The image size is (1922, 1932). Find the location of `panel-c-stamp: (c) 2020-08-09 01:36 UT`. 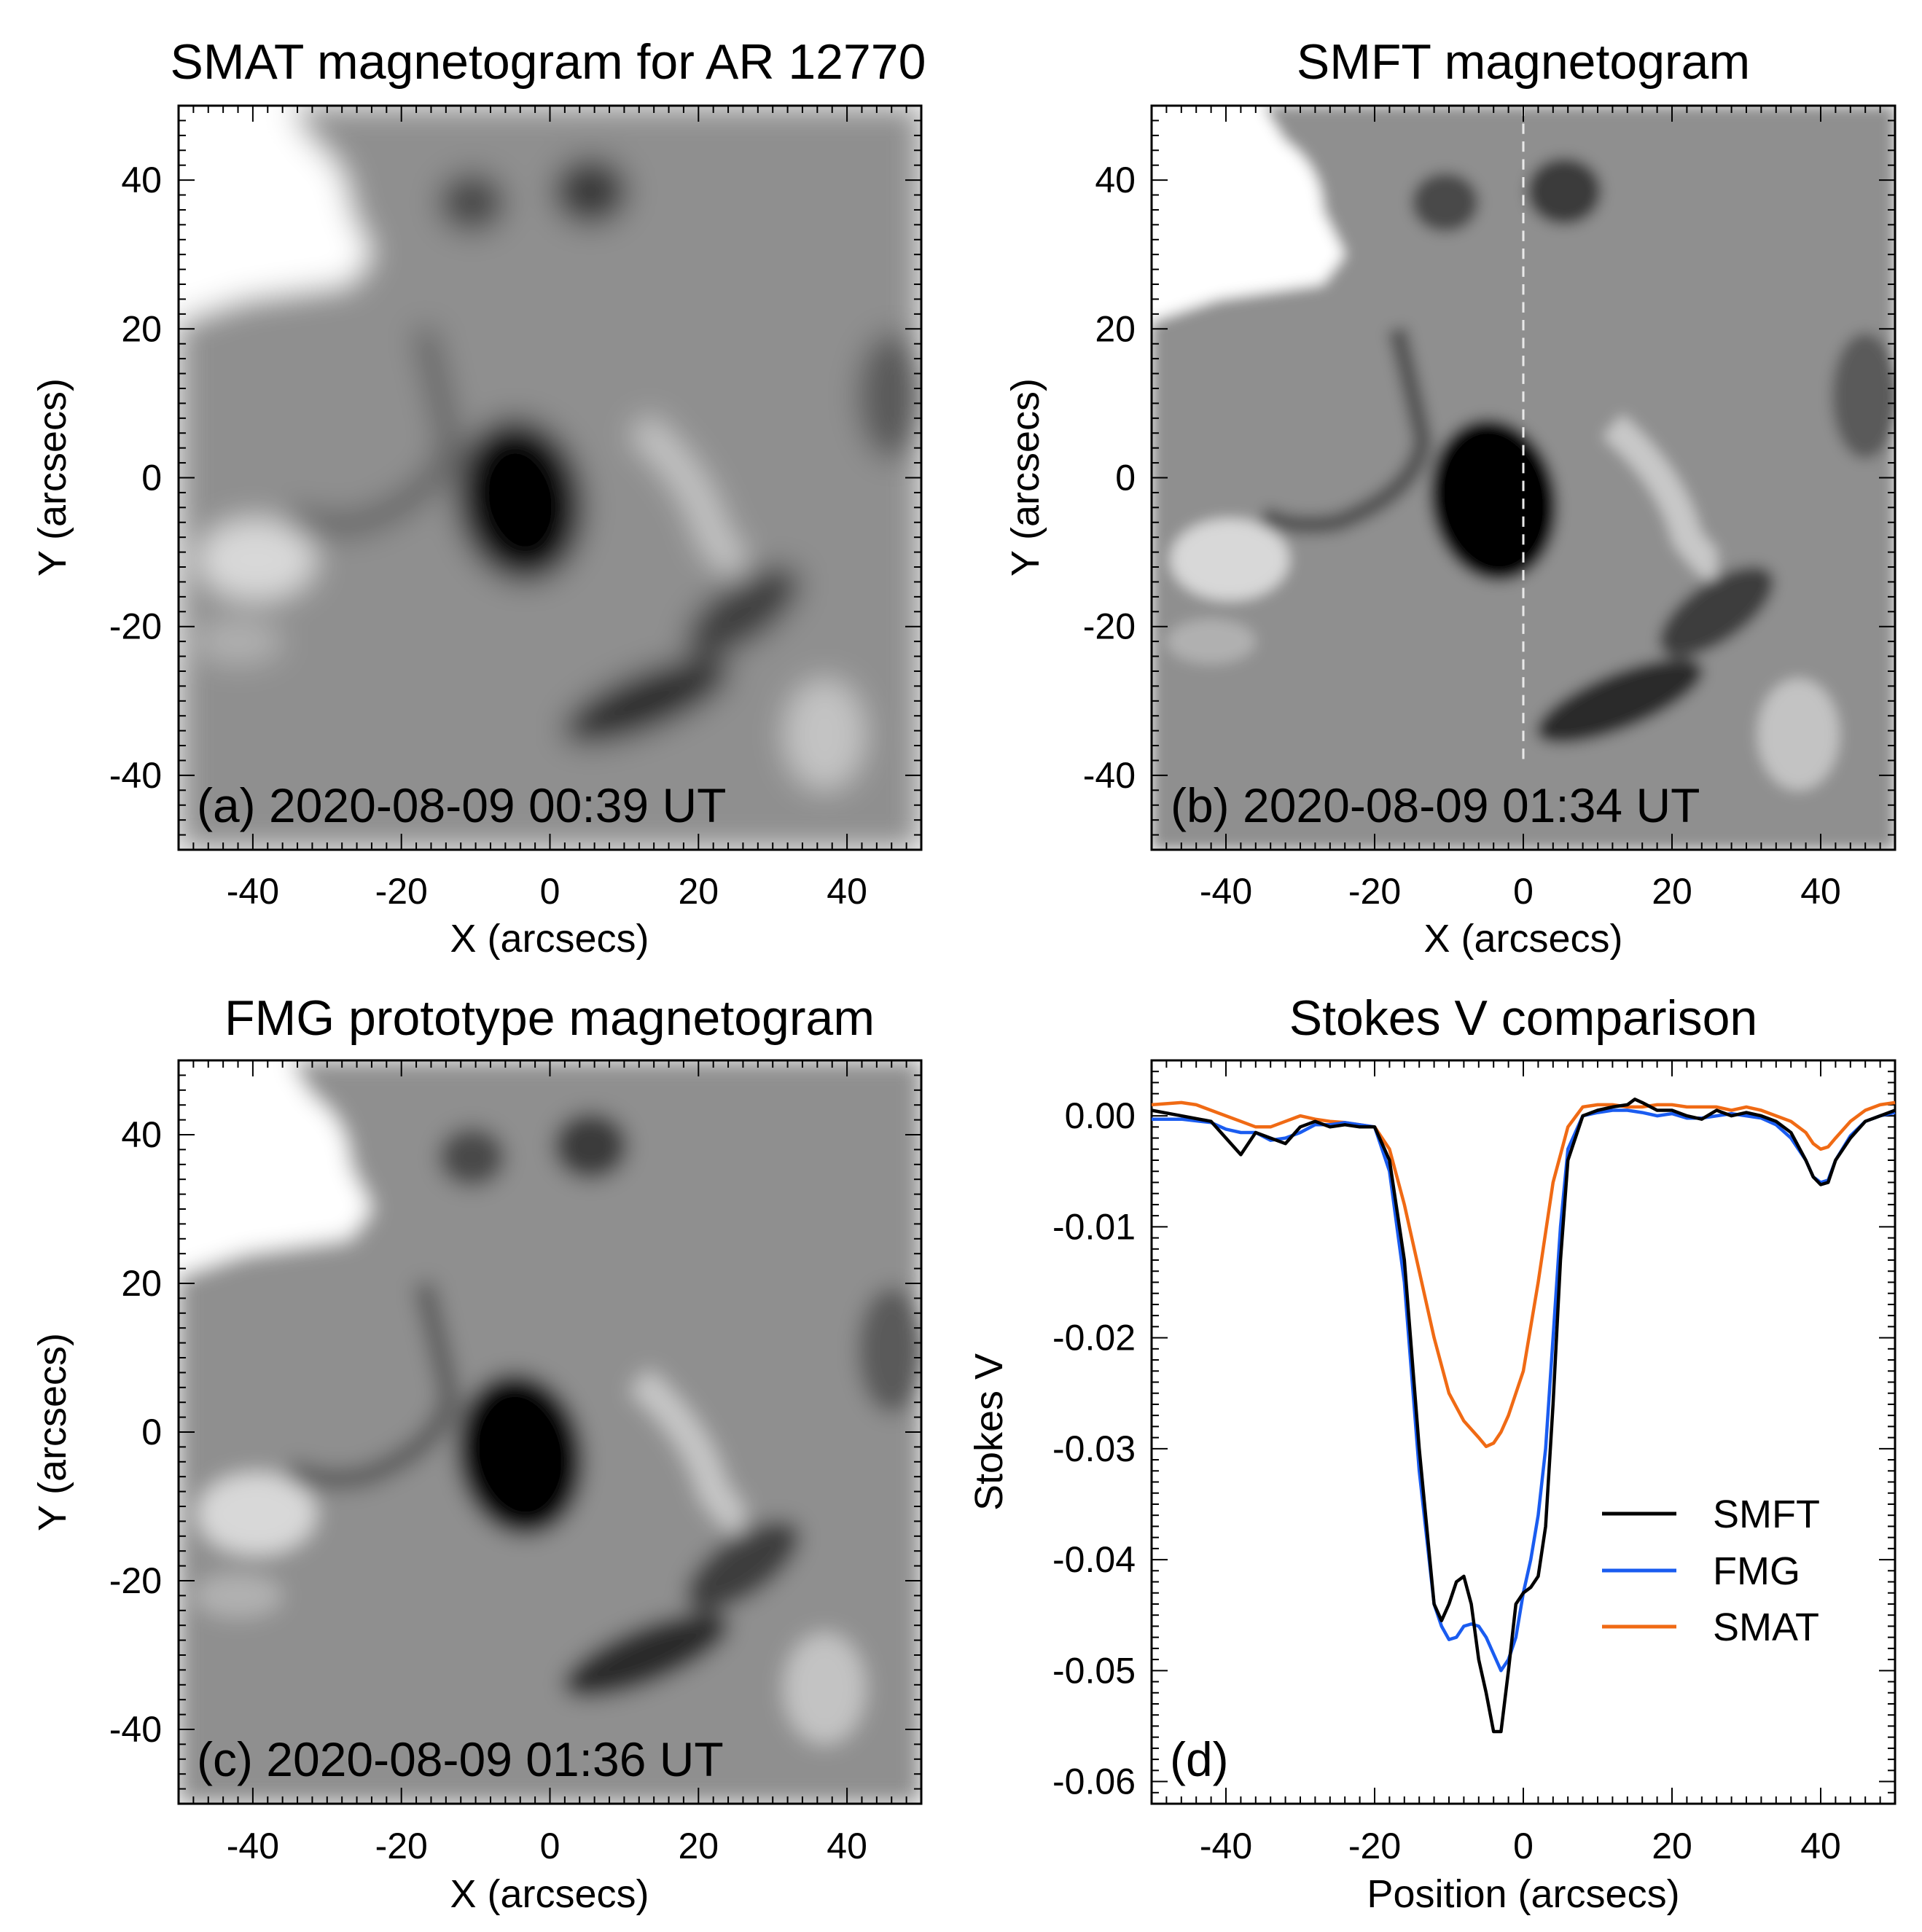

panel-c-stamp: (c) 2020-08-09 01:36 UT is located at coordinates (460, 1759).